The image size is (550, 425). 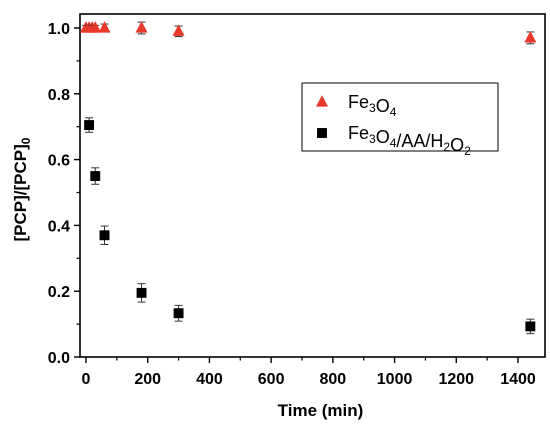 What do you see at coordinates (86, 379) in the screenshot?
I see `x-tick-label: 0` at bounding box center [86, 379].